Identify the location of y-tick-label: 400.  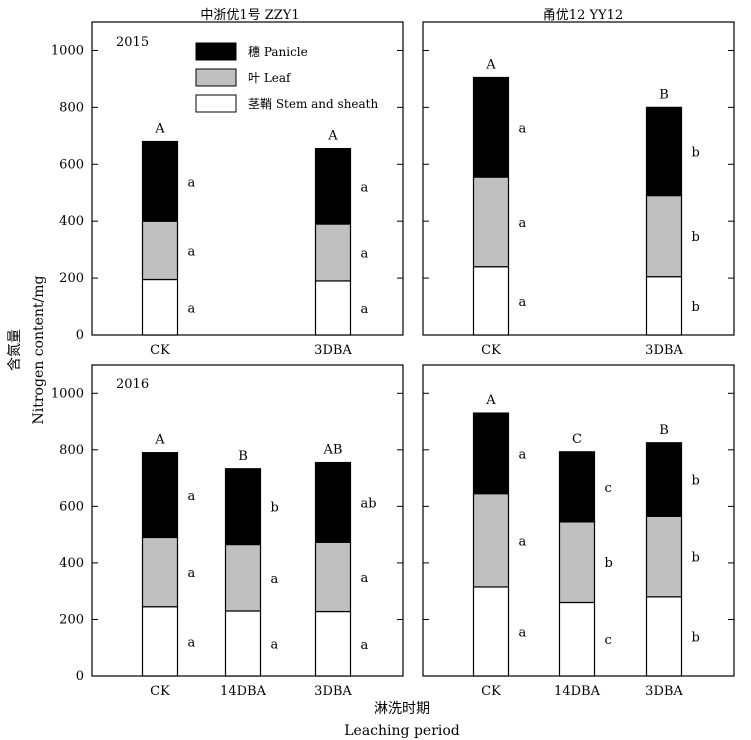
(71, 563).